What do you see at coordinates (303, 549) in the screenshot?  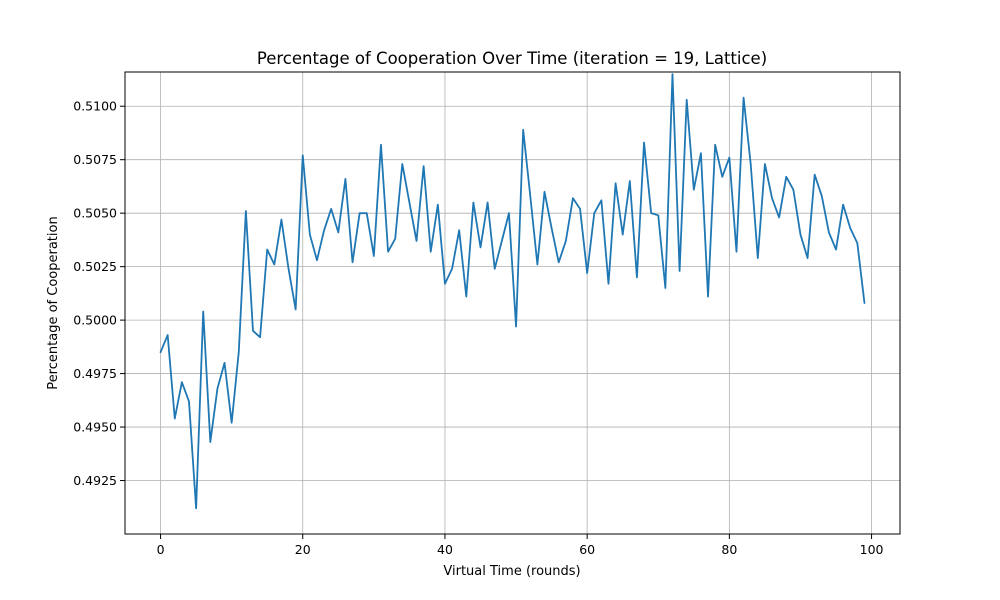 I see `x-tick-label: 20` at bounding box center [303, 549].